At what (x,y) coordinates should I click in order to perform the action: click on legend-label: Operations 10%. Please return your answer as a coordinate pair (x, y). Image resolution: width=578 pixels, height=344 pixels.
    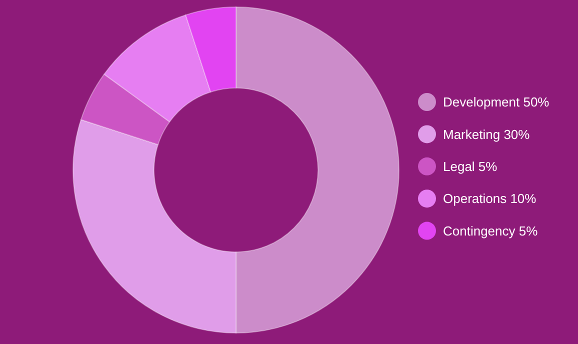
    Looking at the image, I should click on (490, 198).